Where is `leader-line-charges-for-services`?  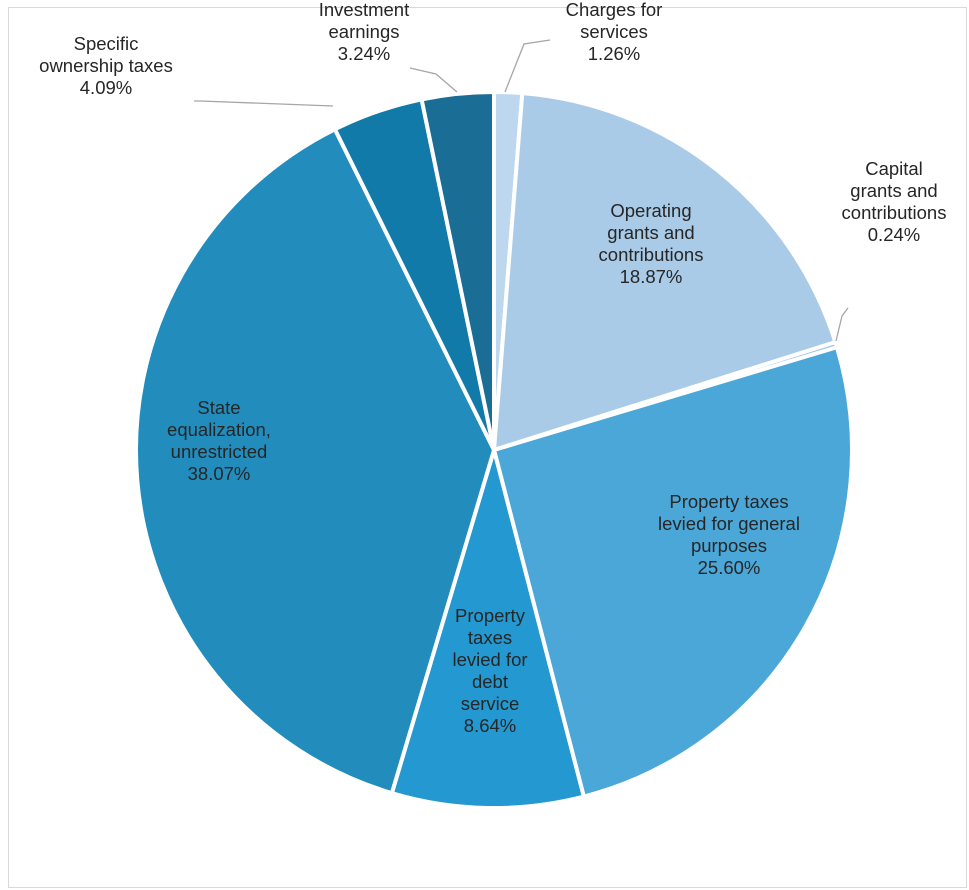
leader-line-charges-for-services is located at coordinates (527, 66).